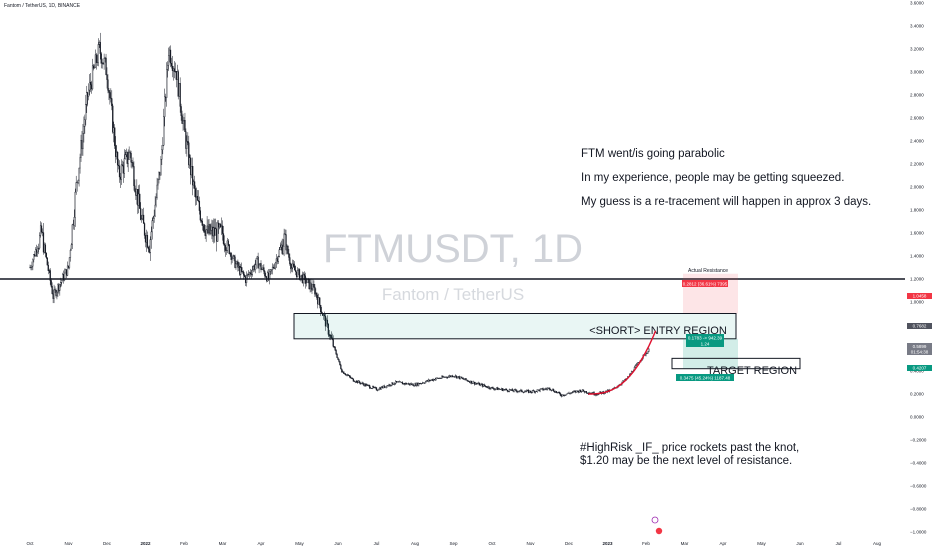  I want to click on y-tick-label: 2.0000, so click(917, 187).